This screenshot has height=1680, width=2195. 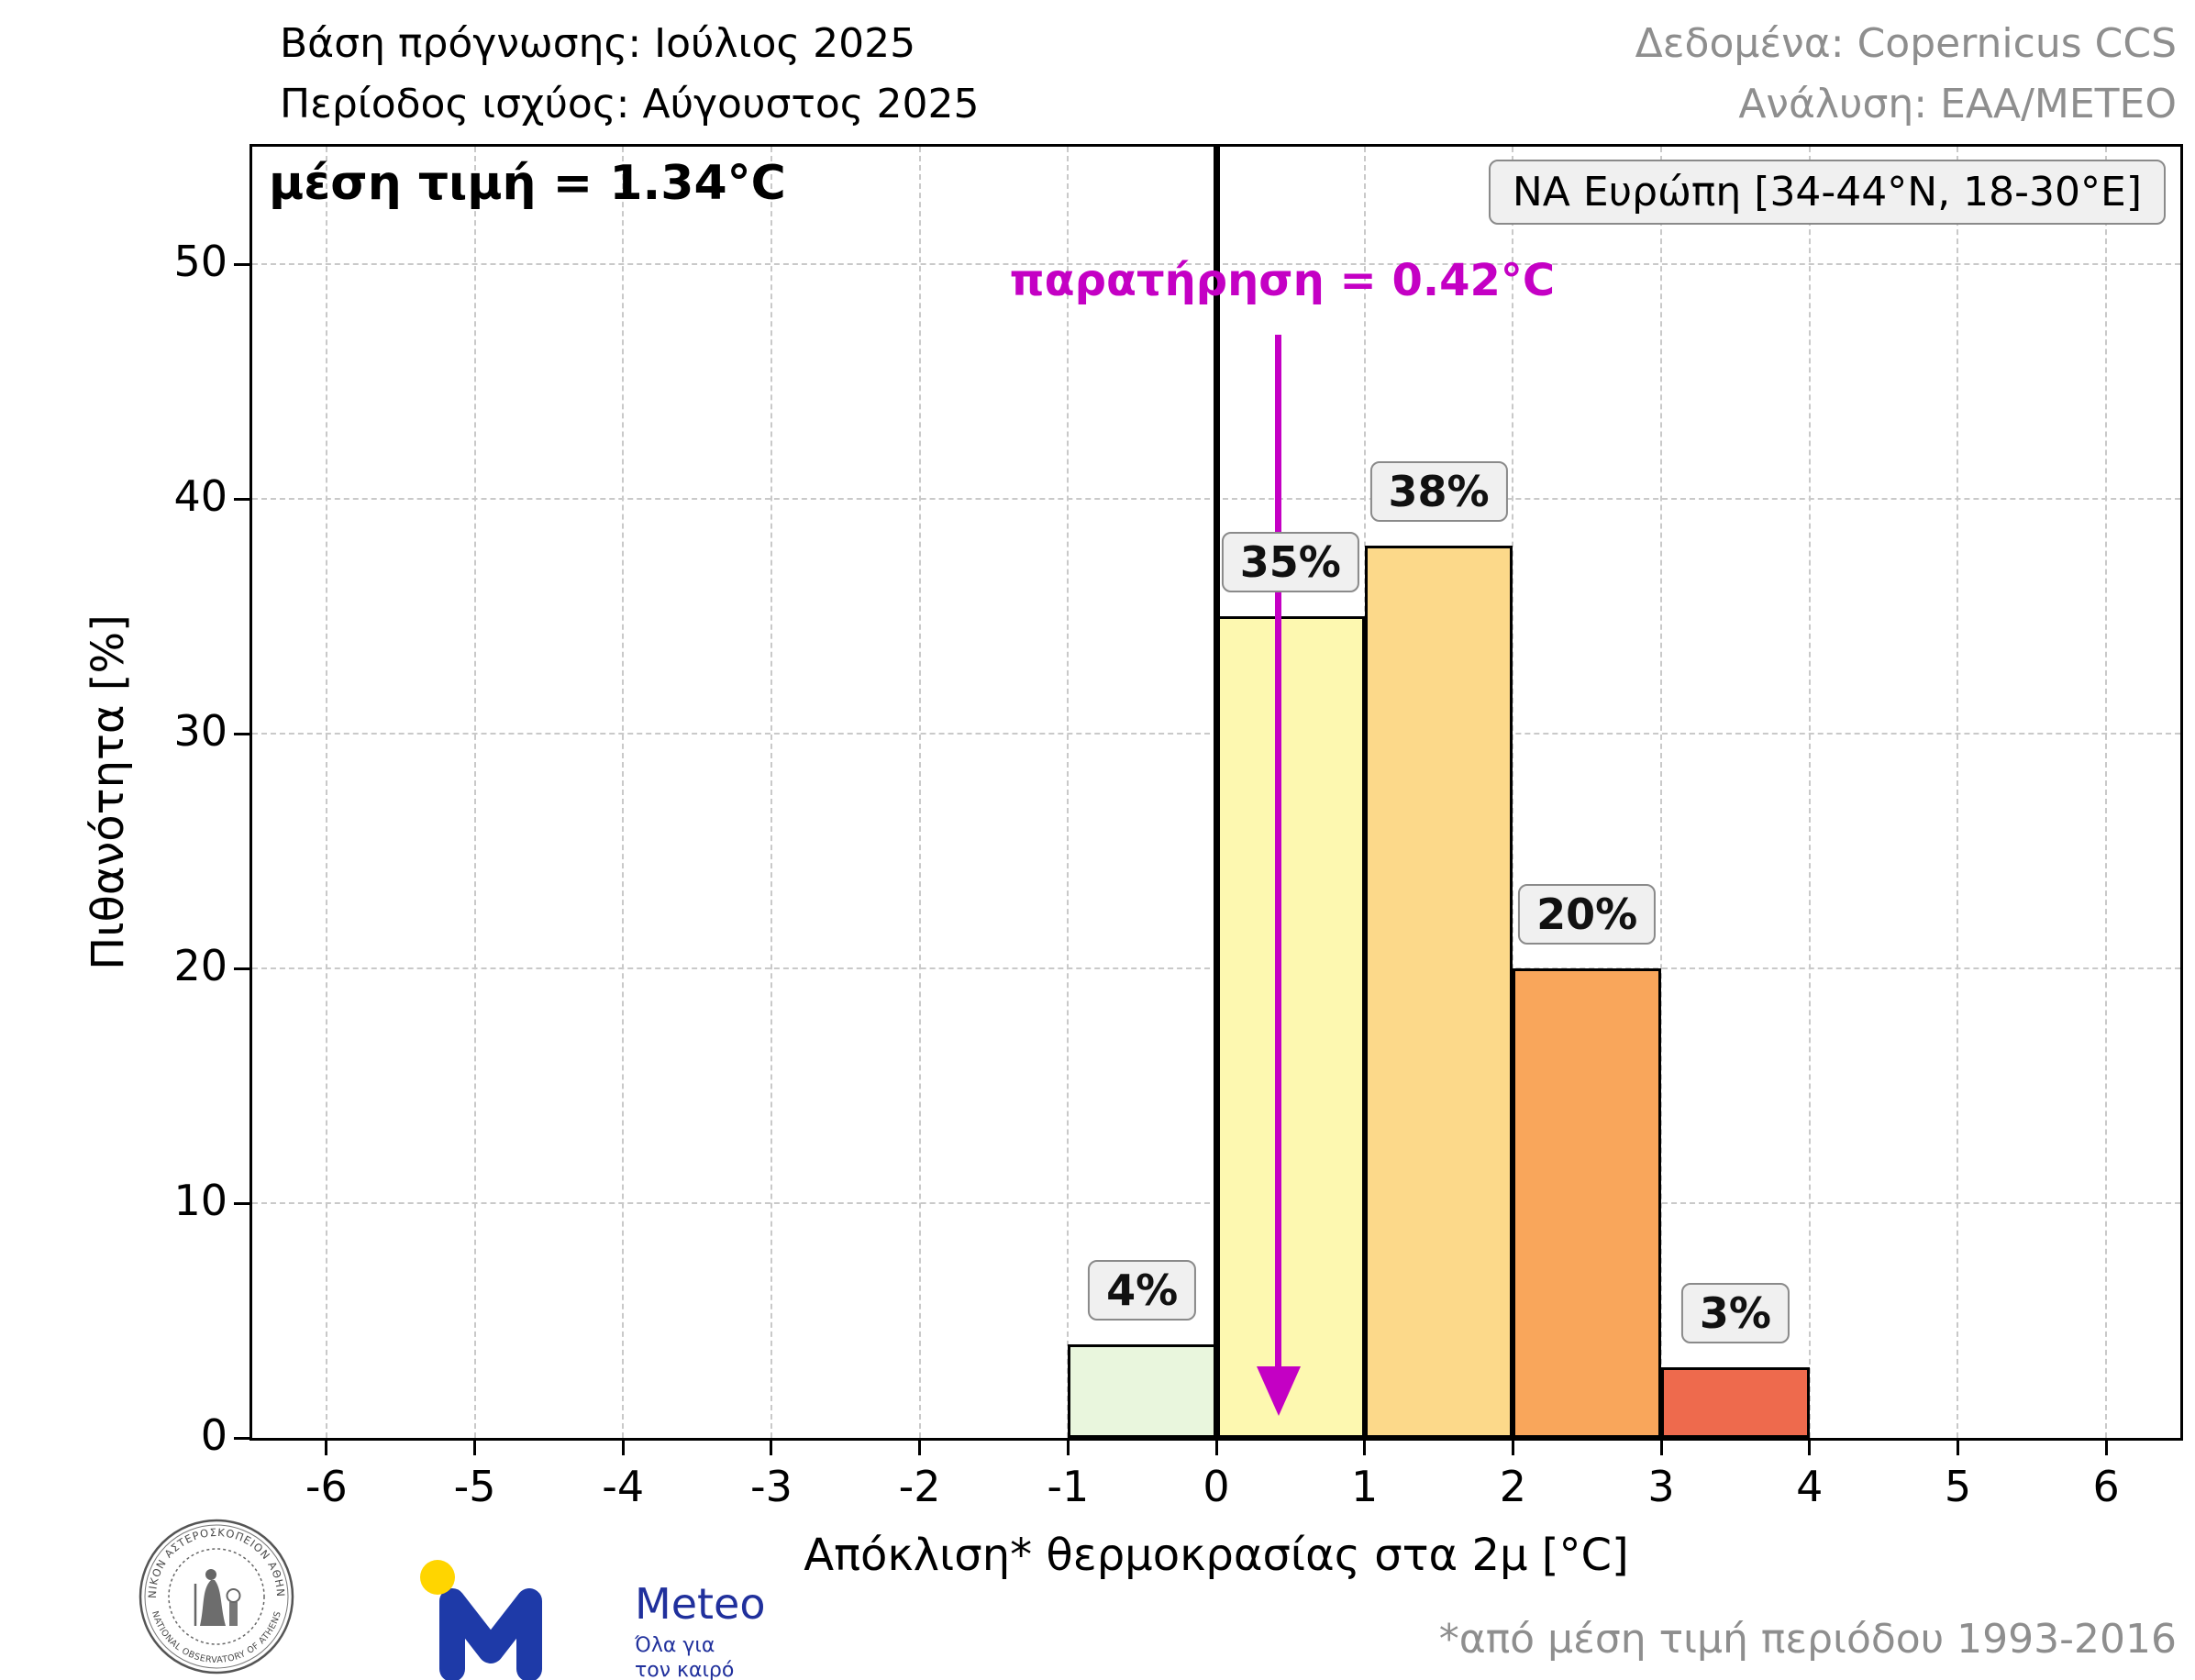 What do you see at coordinates (200, 261) in the screenshot?
I see `y-tick-label: 50` at bounding box center [200, 261].